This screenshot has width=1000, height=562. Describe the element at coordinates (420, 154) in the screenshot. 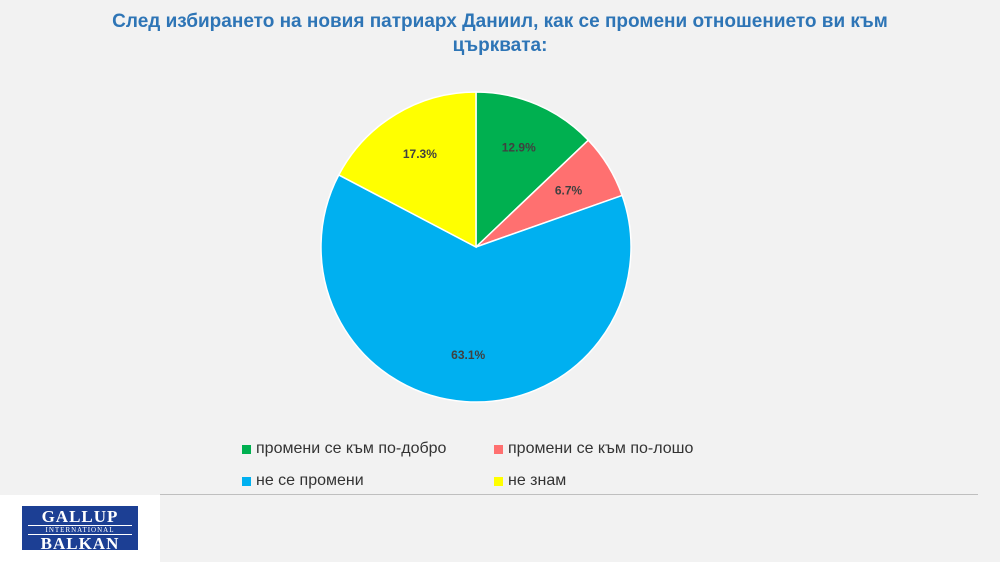

I see `pie-data-label-3: 17.3%` at that location.